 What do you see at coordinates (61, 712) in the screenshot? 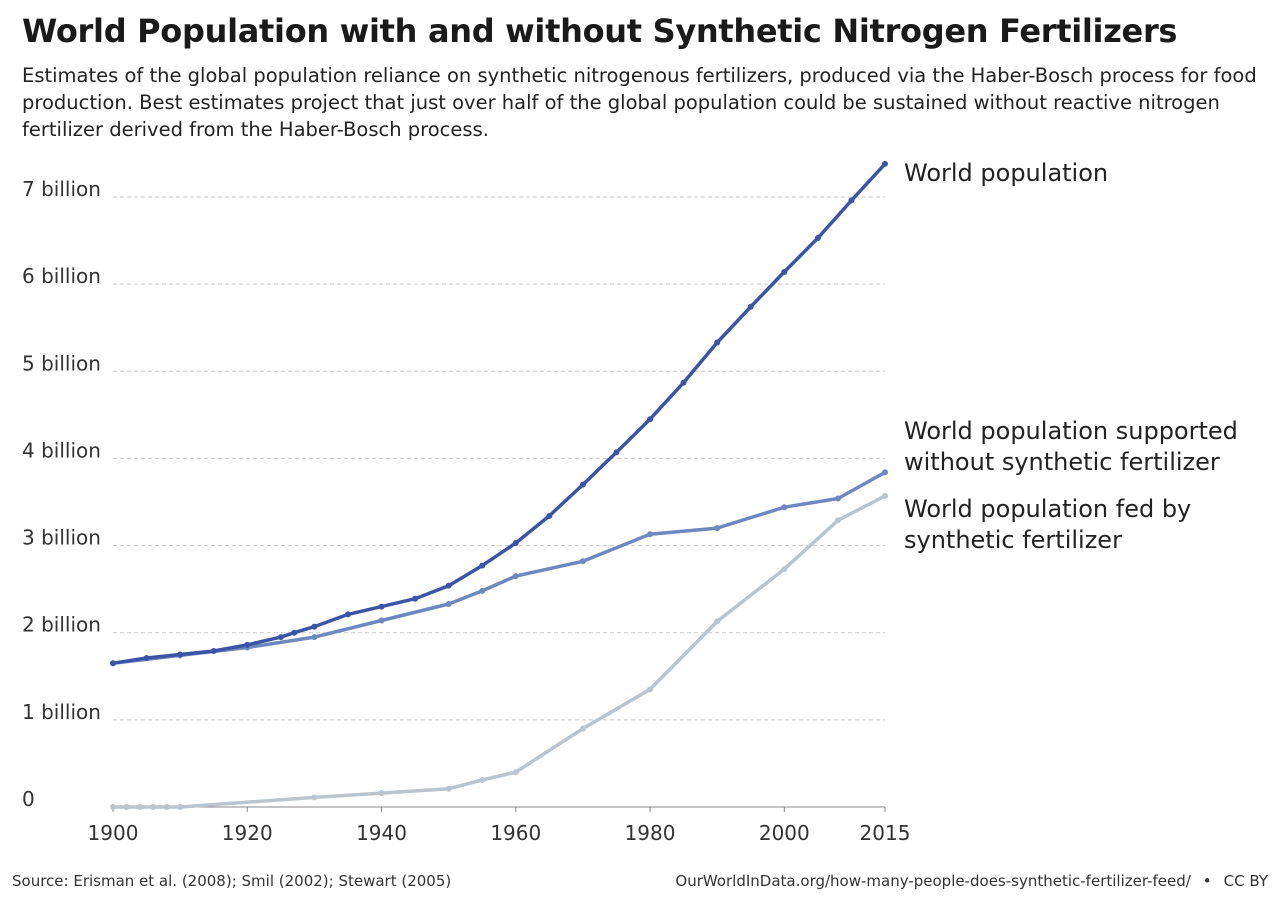
I see `y-tick-label: 1 billion` at bounding box center [61, 712].